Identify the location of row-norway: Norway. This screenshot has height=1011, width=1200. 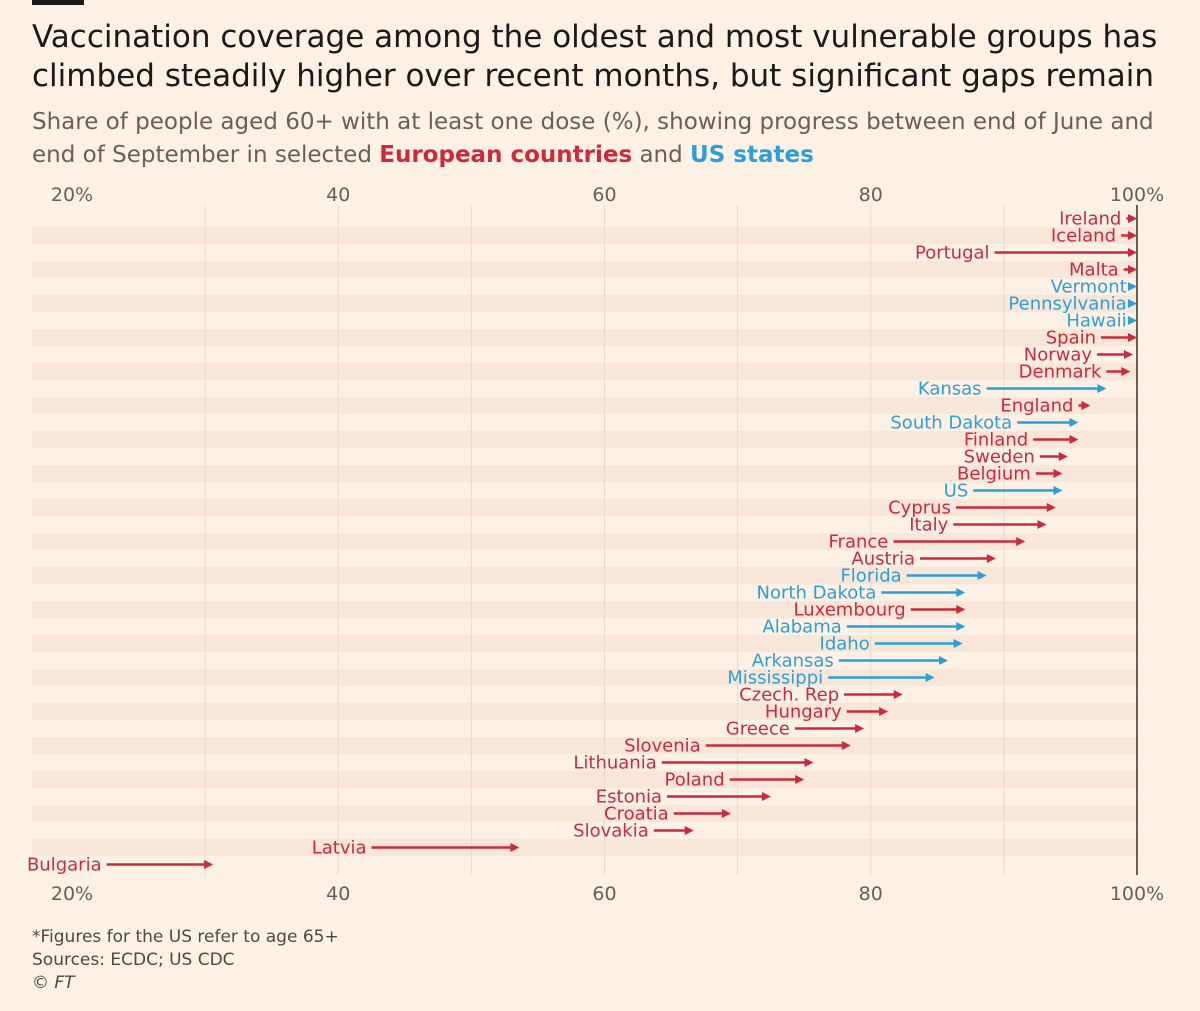
(1079, 355).